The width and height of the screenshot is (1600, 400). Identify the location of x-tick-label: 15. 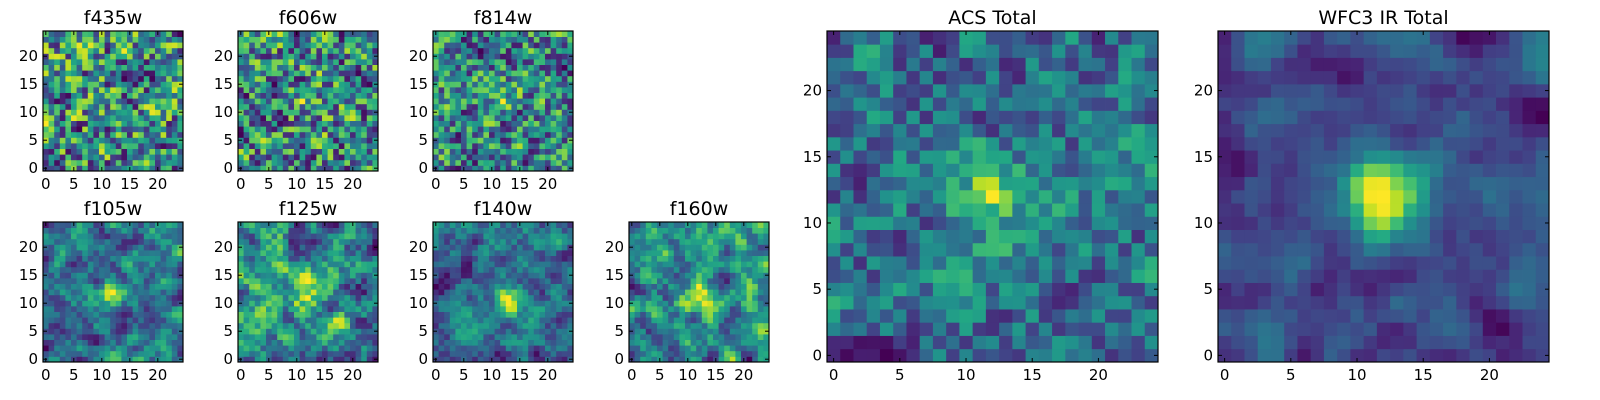
(324, 375).